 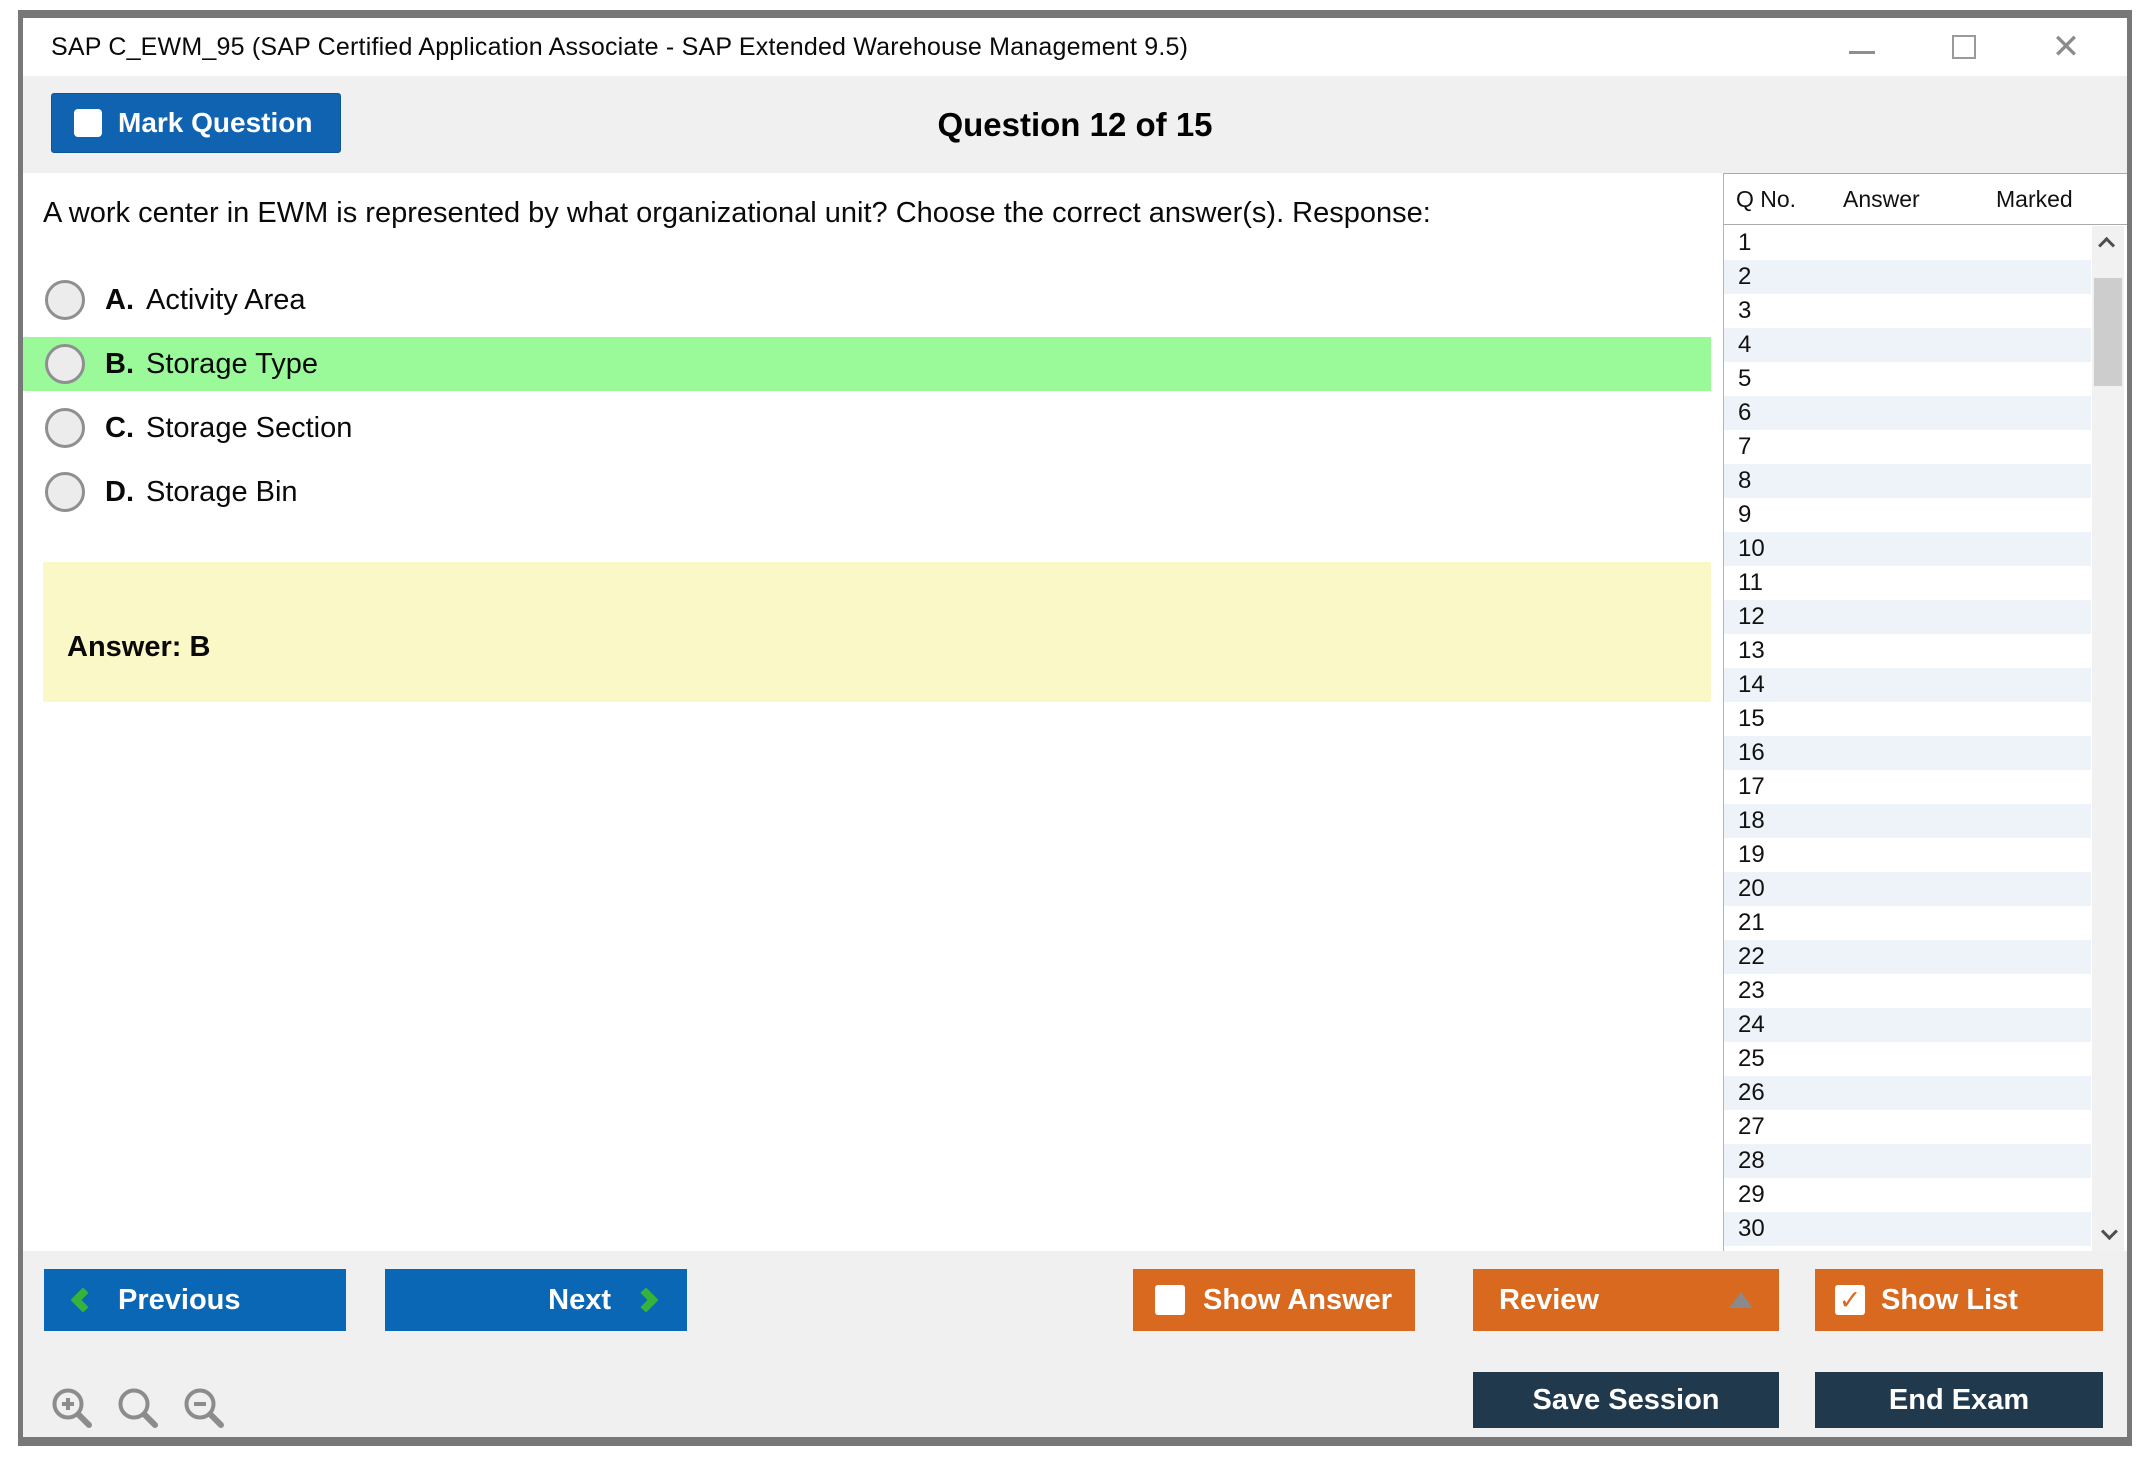 What do you see at coordinates (1907, 379) in the screenshot?
I see `table-row: 5` at bounding box center [1907, 379].